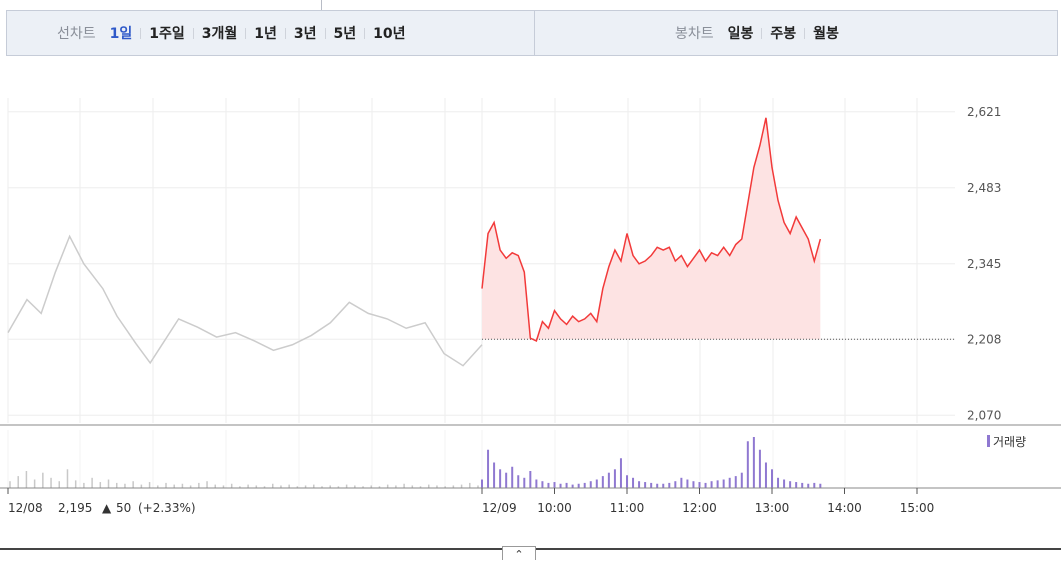 Image resolution: width=1061 pixels, height=563 pixels. I want to click on volume-panel, so click(415, 462).